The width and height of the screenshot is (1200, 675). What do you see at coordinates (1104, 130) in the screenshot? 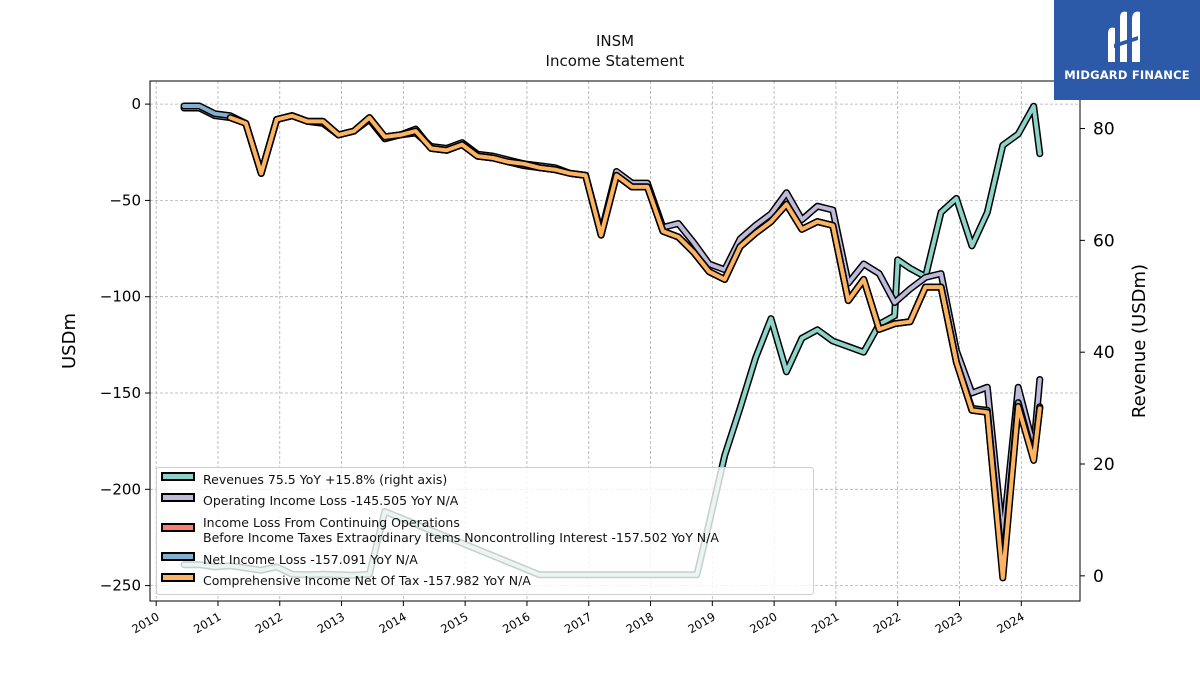
I see `y-right-tick-label: 80` at bounding box center [1104, 130].